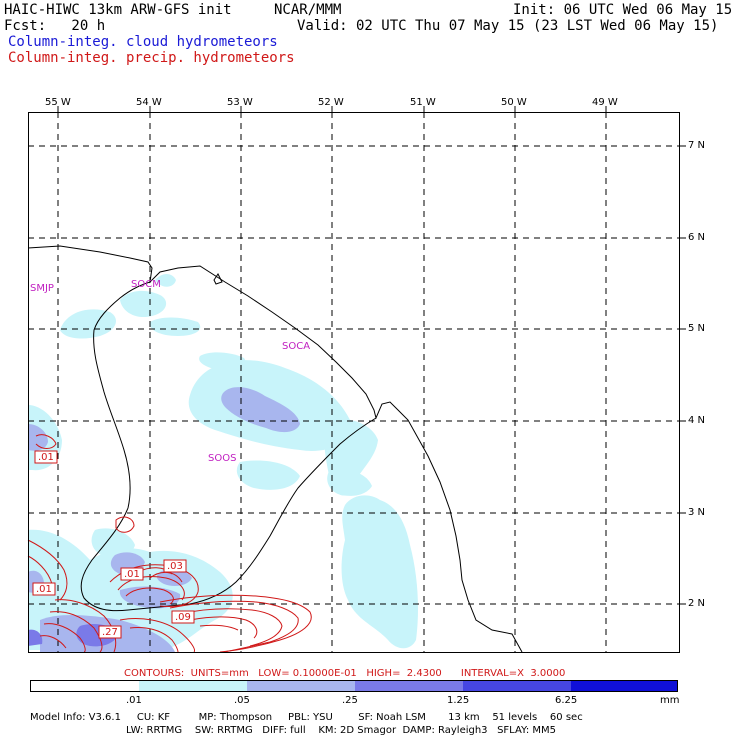 This screenshot has width=740, height=740. I want to click on colorbar-tick: .25, so click(350, 700).